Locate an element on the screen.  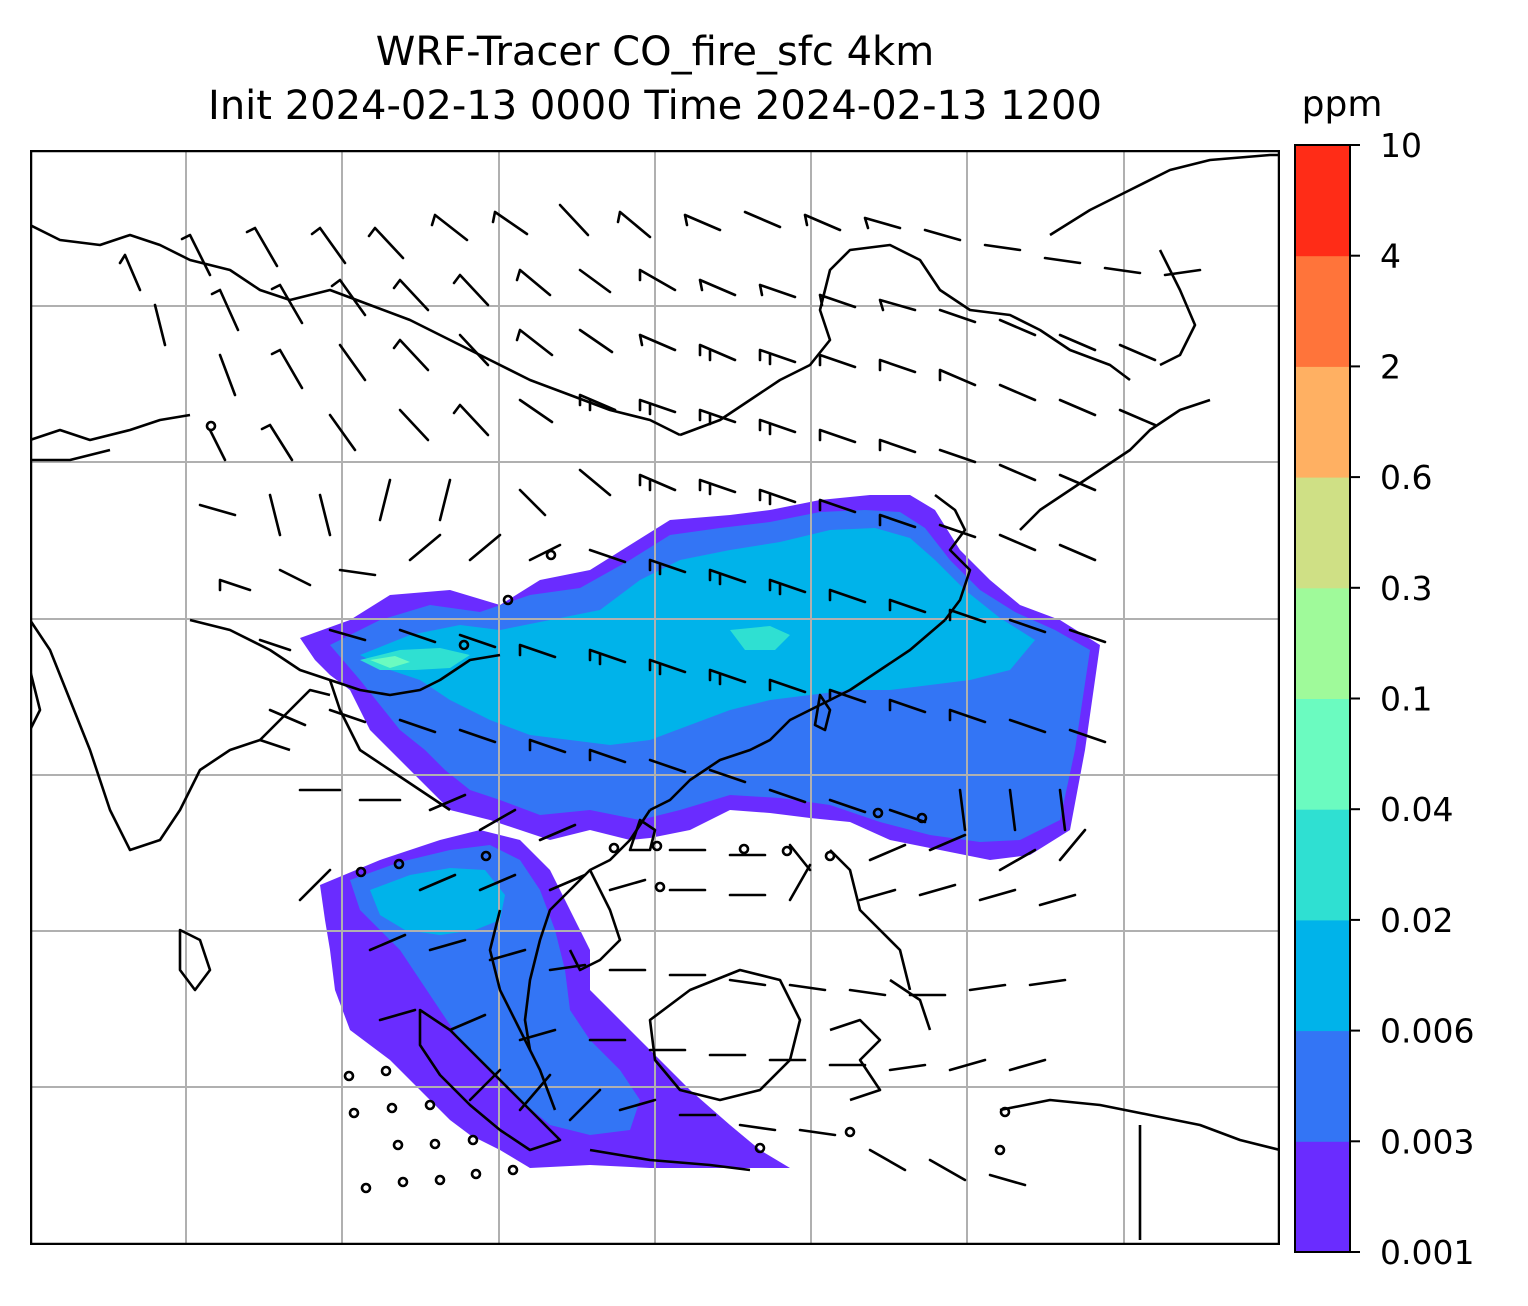
map-title-line-1: WRF-Tracer CO_fire_sfc 4km is located at coordinates (655, 52).